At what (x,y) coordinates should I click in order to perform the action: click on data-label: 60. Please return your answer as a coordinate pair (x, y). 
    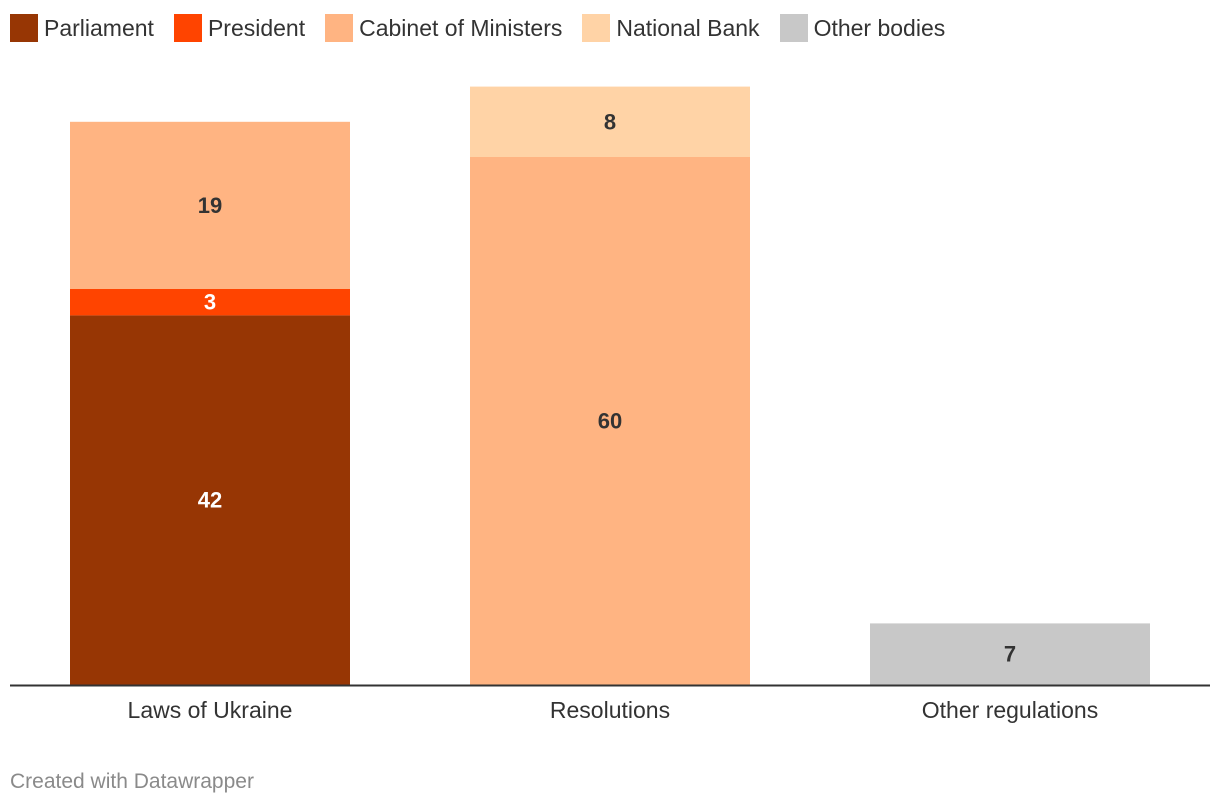
    Looking at the image, I should click on (610, 421).